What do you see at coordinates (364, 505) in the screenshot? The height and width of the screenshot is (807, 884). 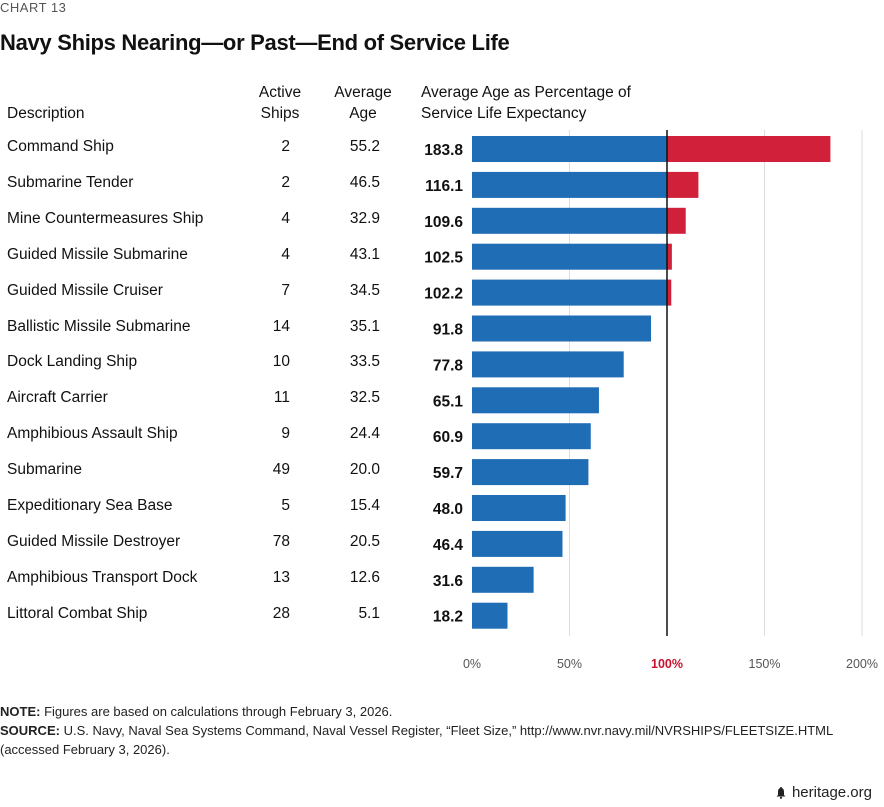 I see `row-average-age: 15.4` at bounding box center [364, 505].